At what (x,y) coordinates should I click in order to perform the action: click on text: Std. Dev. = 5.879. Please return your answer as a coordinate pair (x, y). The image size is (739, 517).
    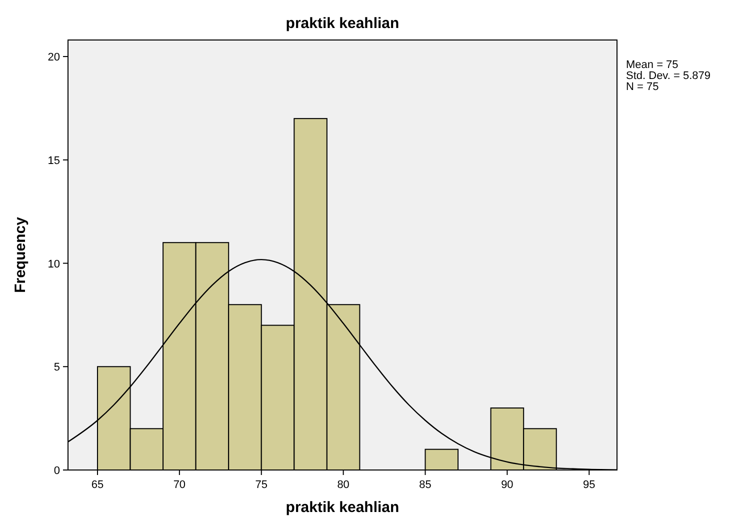
    Looking at the image, I should click on (668, 76).